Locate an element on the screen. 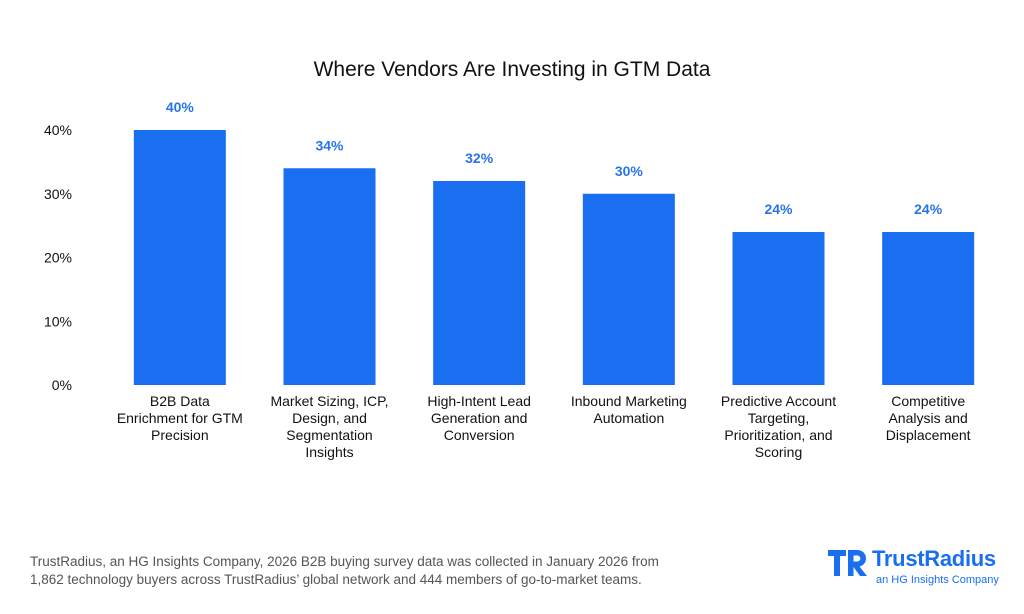  category-label-line: B2B Data is located at coordinates (180, 401).